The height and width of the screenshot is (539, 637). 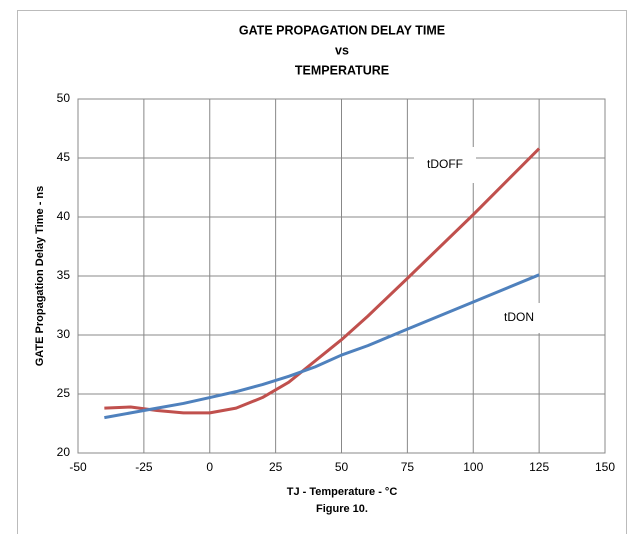 I want to click on figure-caption: Figure 10., so click(x=342, y=509).